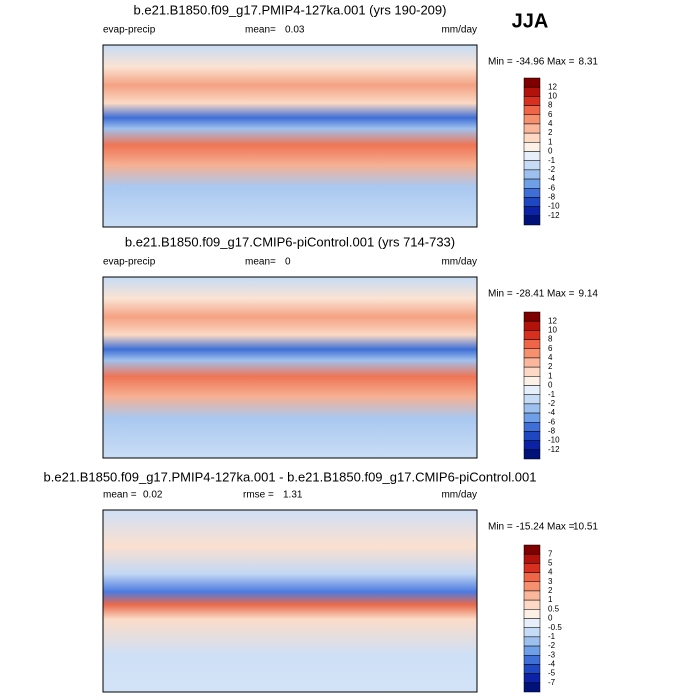 This screenshot has height=700, width=700. What do you see at coordinates (258, 495) in the screenshot?
I see `stat-label: rmse =` at bounding box center [258, 495].